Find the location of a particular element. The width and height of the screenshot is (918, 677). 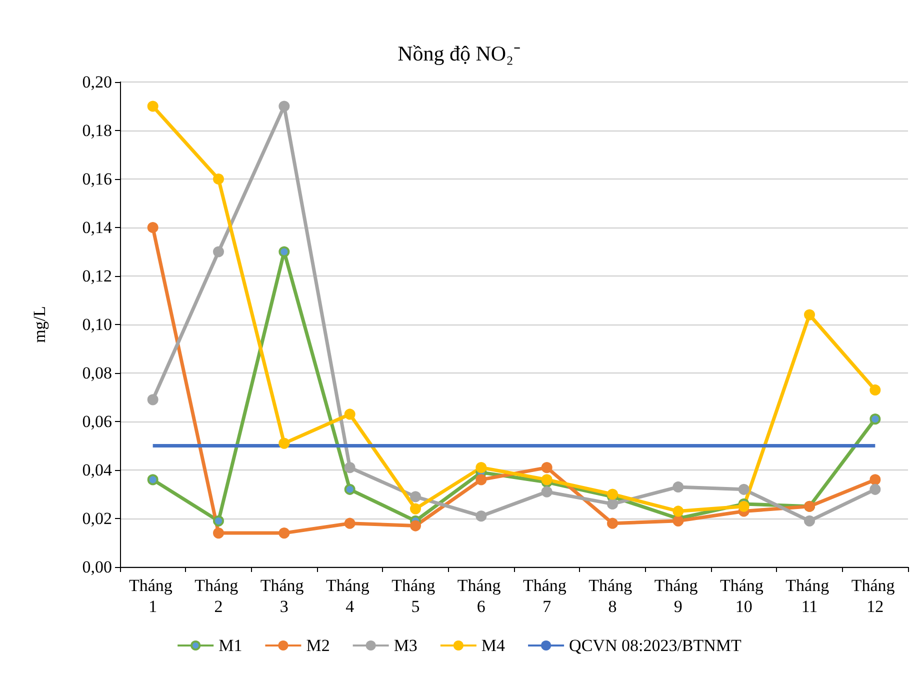

x-tick-label: Tháng 6 is located at coordinates (481, 596).